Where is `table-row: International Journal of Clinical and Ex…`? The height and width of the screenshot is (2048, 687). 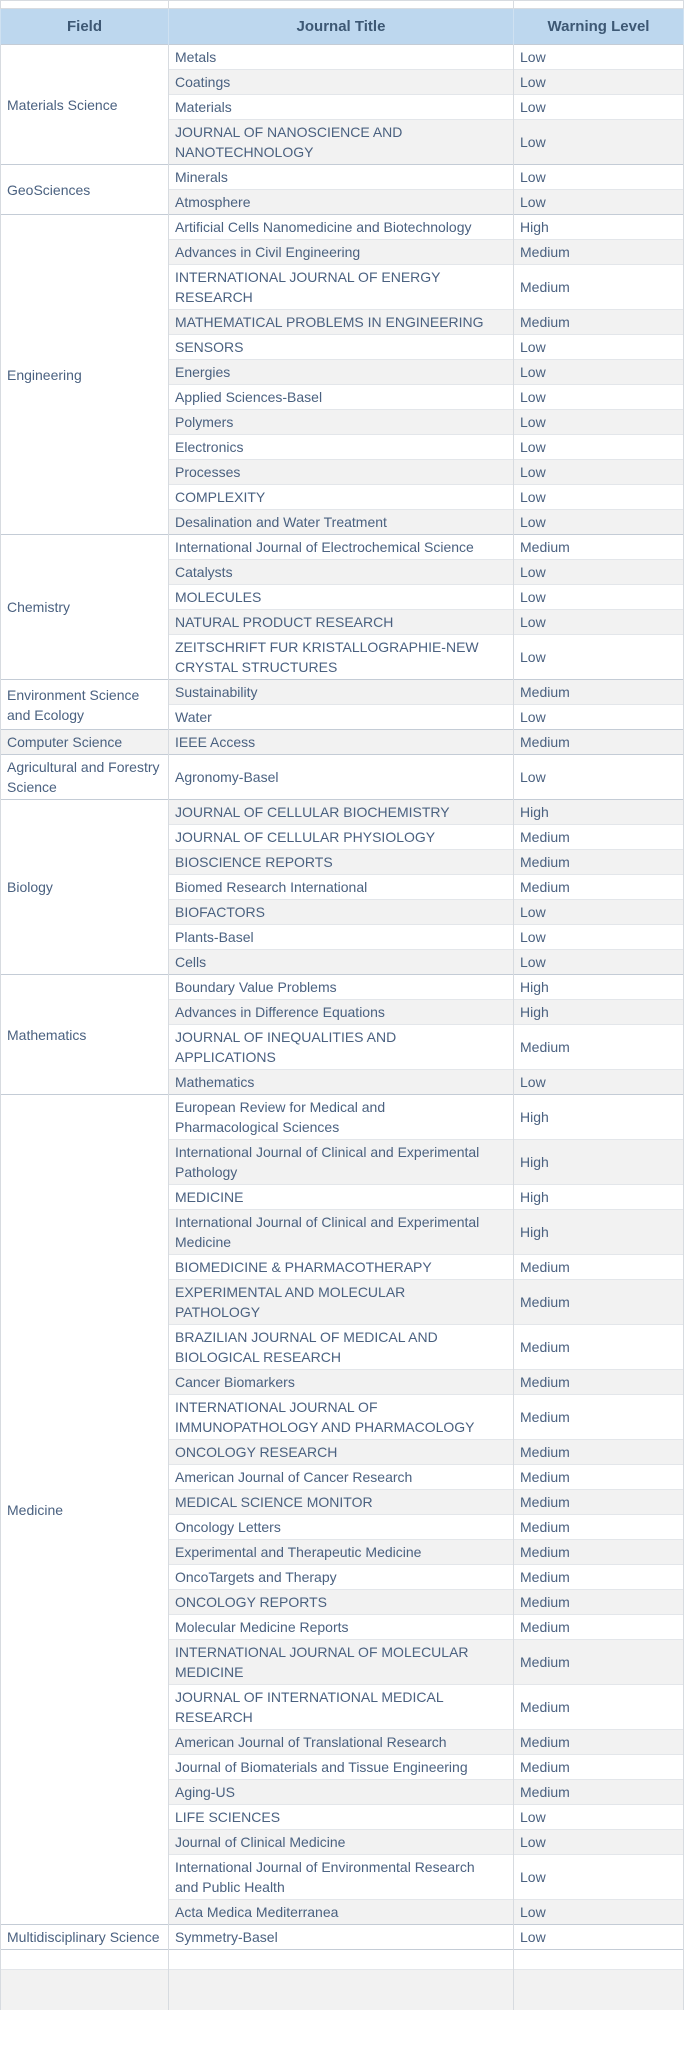
table-row: International Journal of Clinical and Ex… is located at coordinates (342, 1232).